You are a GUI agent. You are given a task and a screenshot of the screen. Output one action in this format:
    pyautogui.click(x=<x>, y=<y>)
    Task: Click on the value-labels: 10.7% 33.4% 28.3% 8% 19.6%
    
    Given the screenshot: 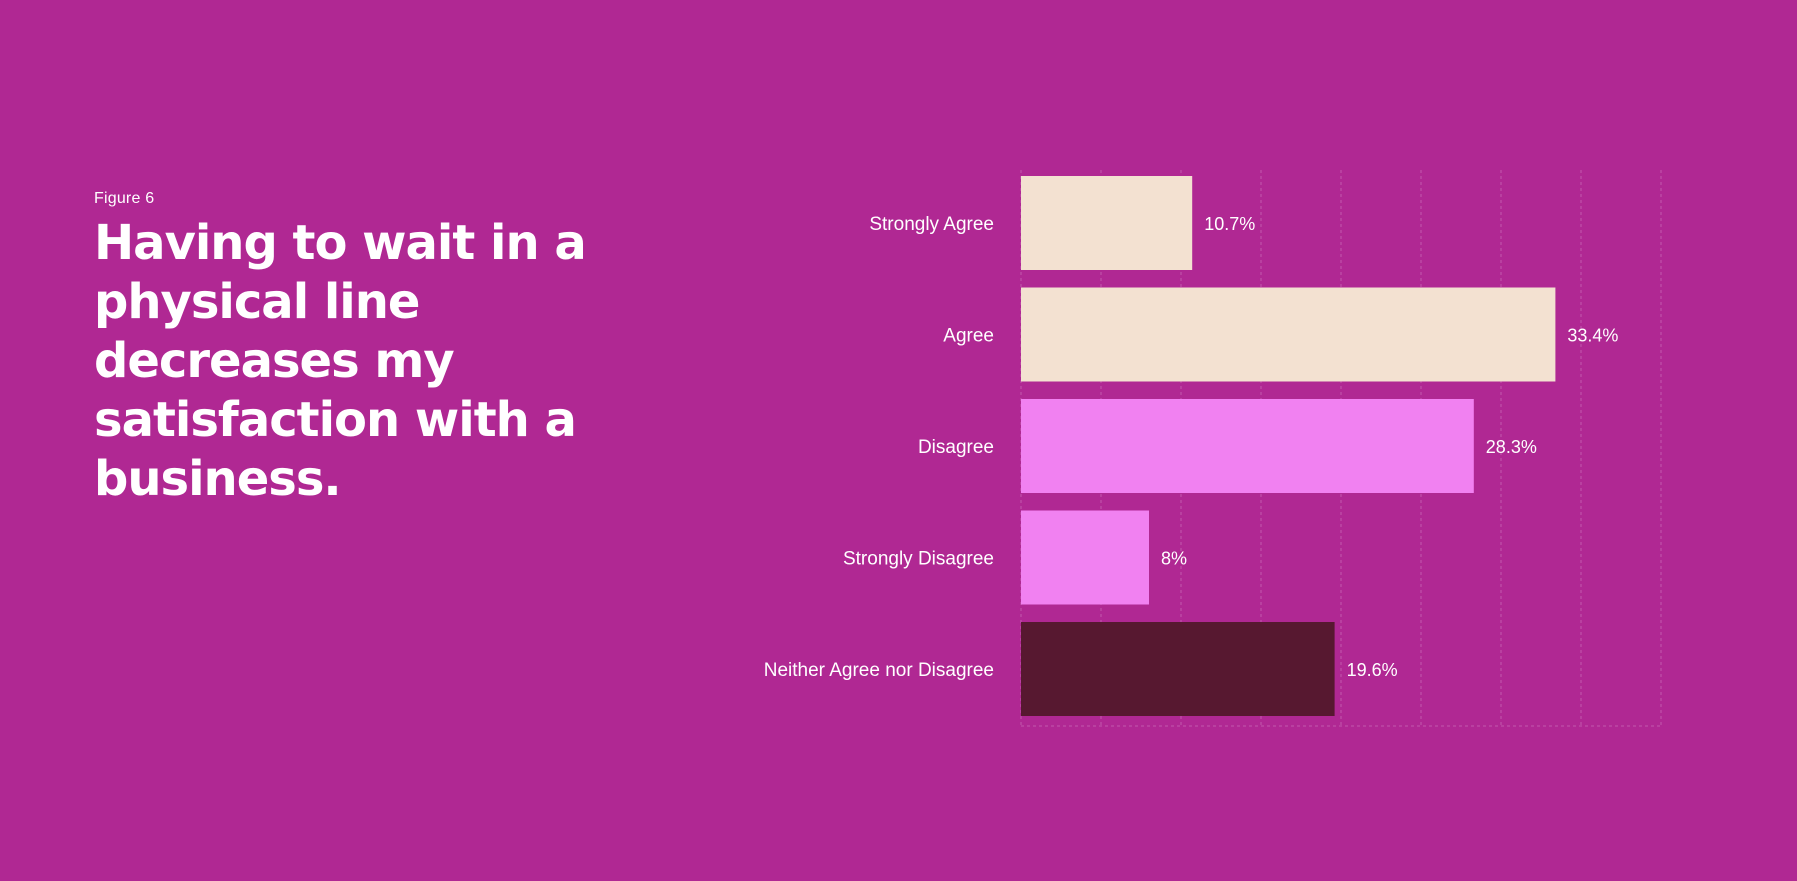 What is the action you would take?
    pyautogui.click(x=1389, y=447)
    